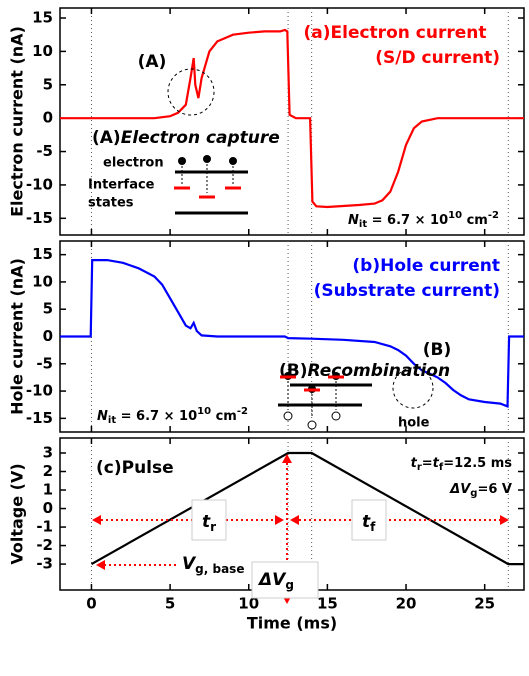  I want to click on panel-subtitle: (Substrate current), so click(407, 291).